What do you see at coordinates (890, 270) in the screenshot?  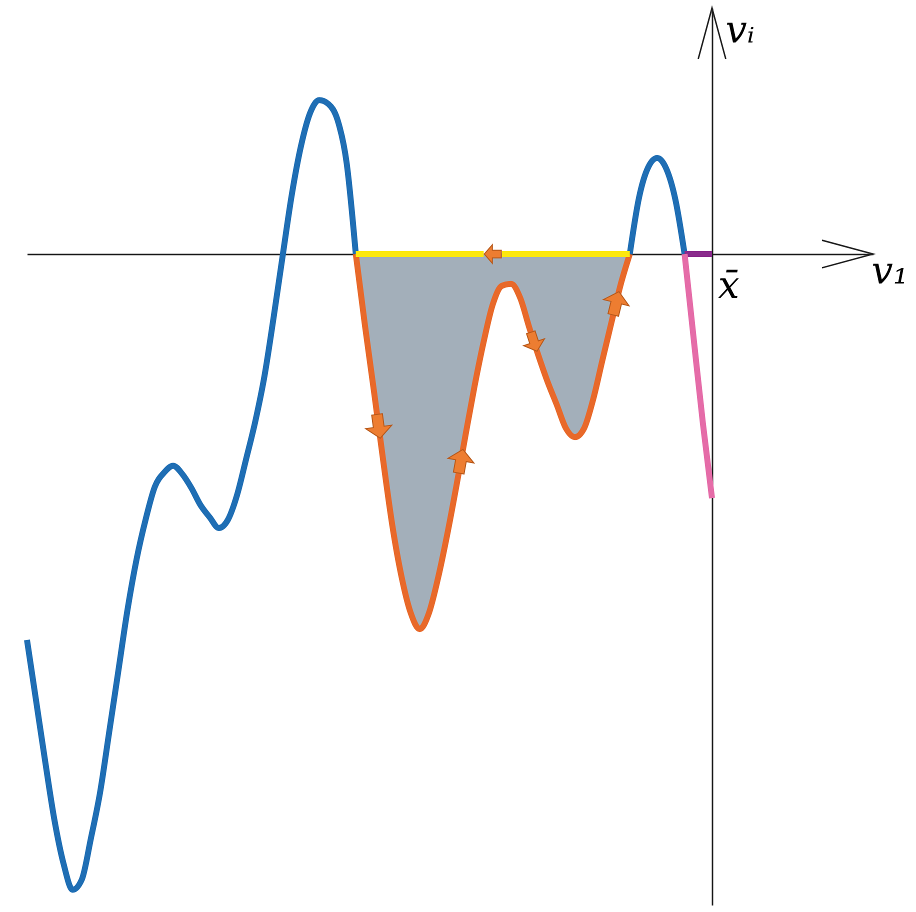 I see `x-axis-title: v₁` at bounding box center [890, 270].